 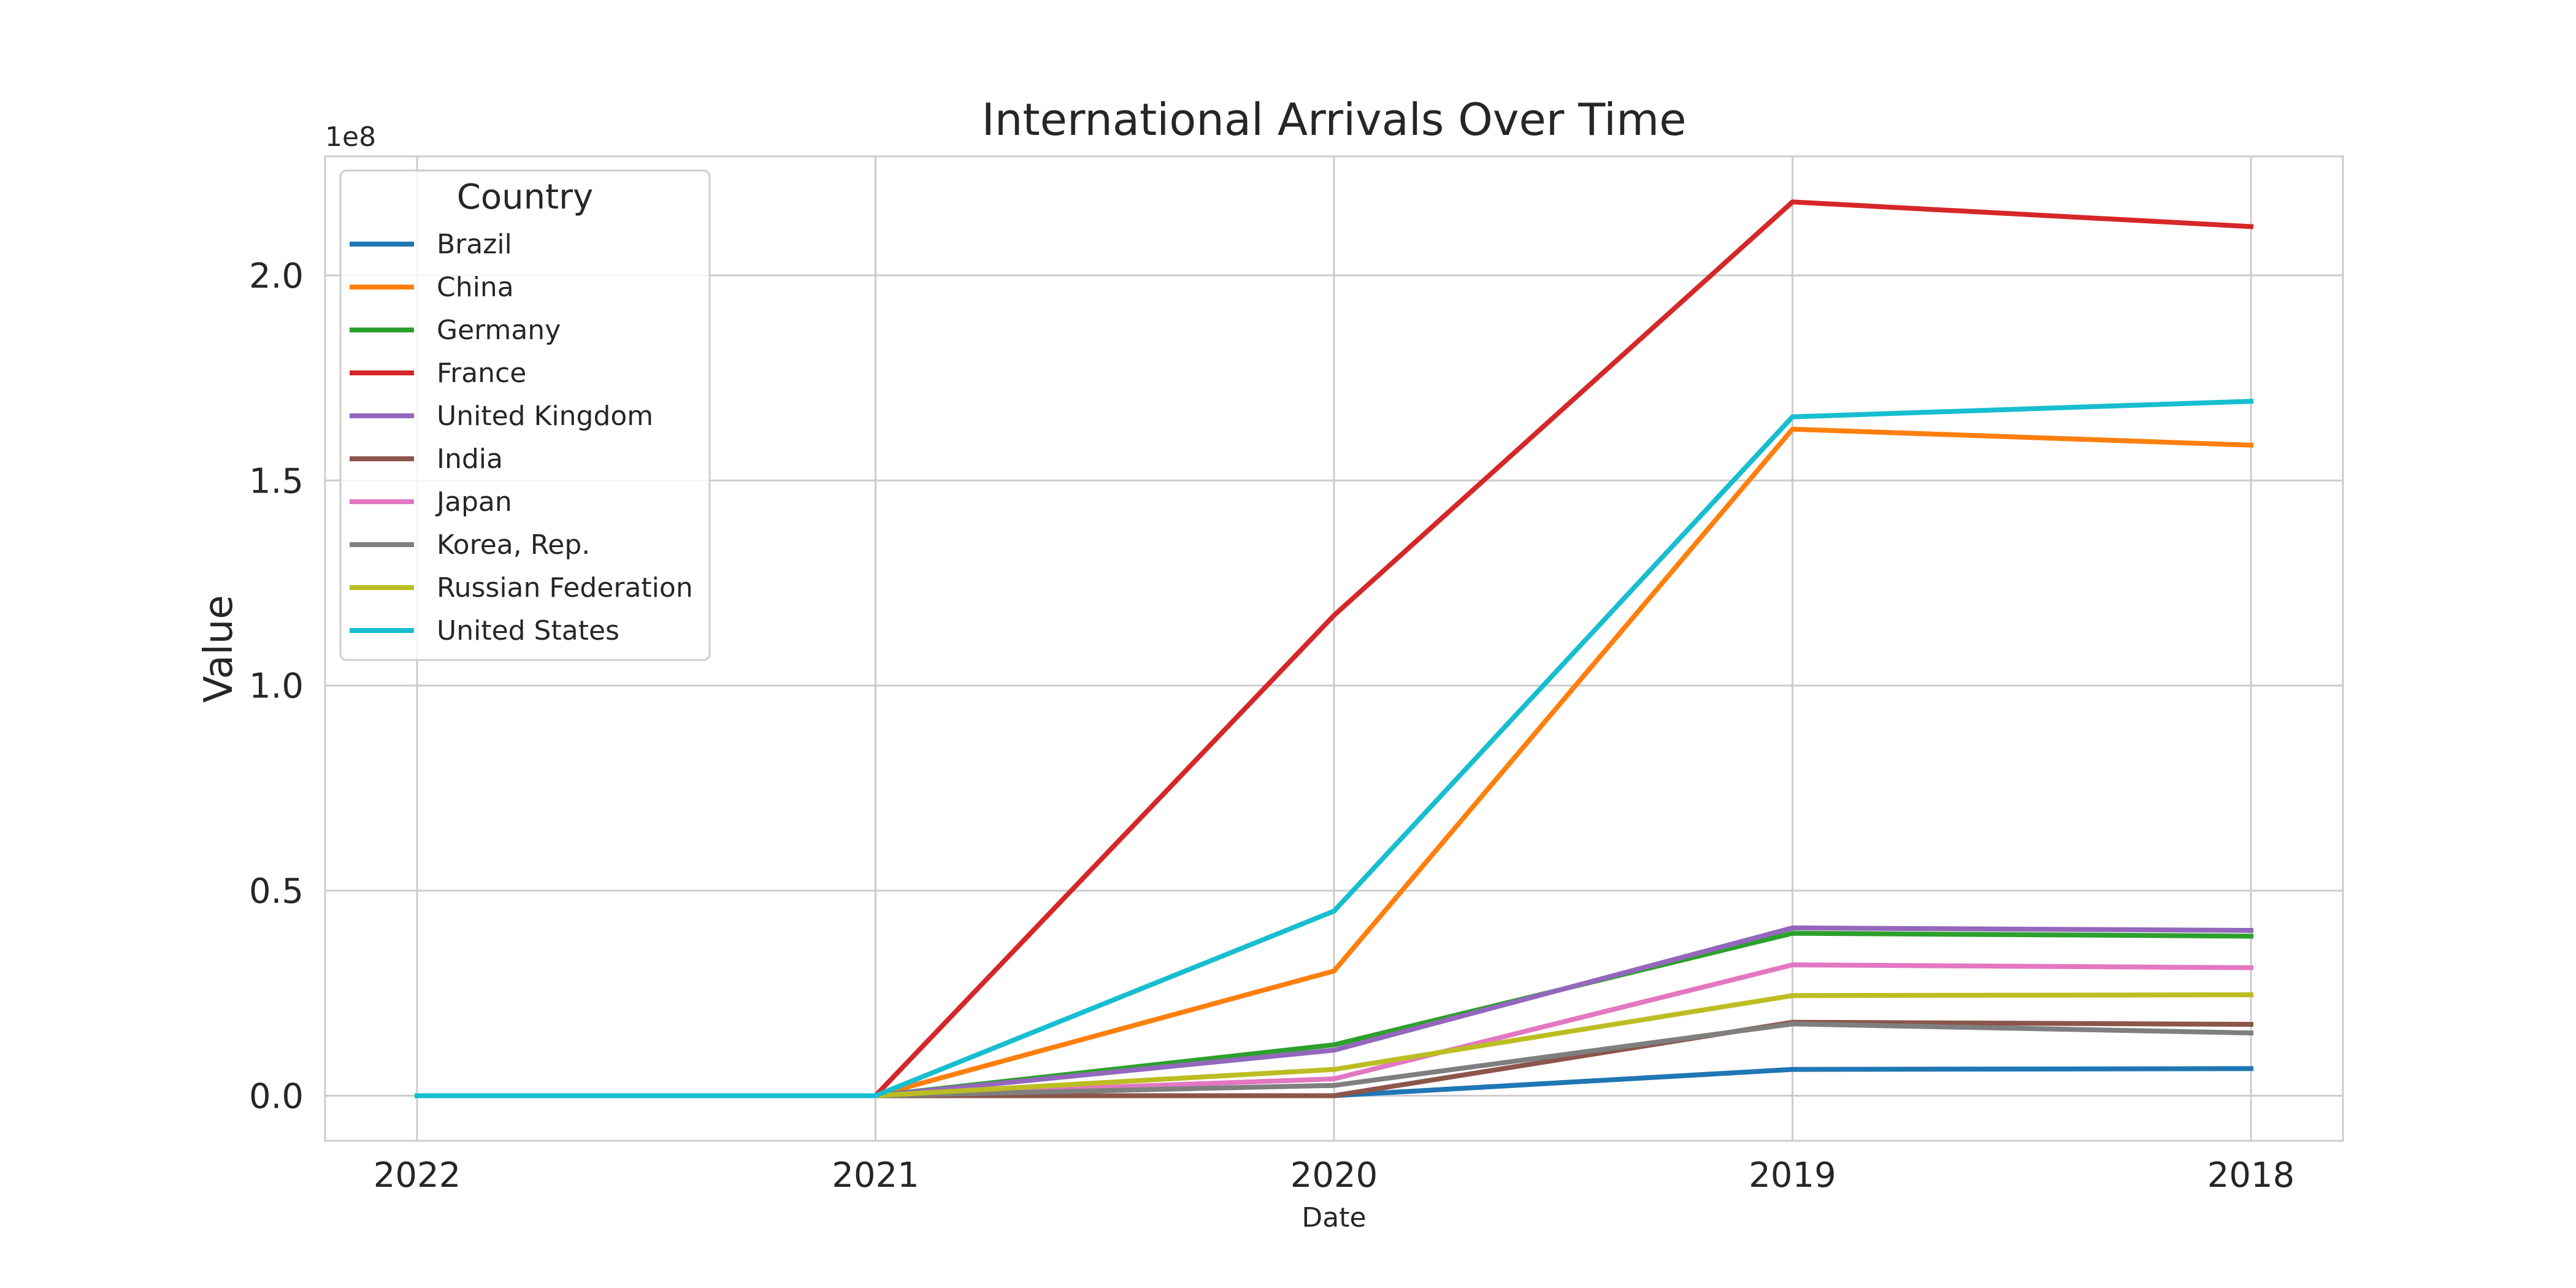 I want to click on x-axis-ticks: 2022 2021 2020 2019 2018, so click(x=1334, y=1175).